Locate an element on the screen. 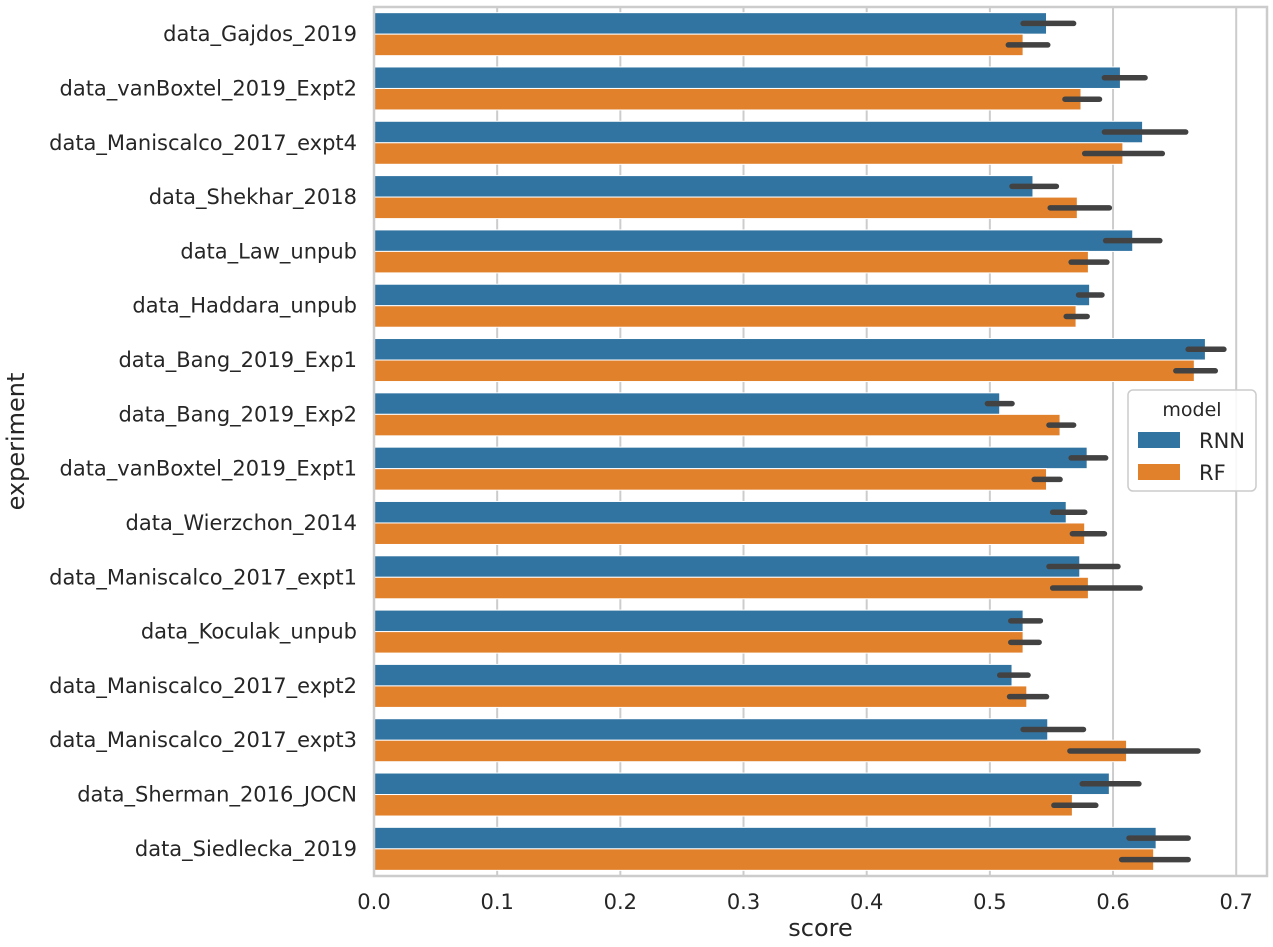 Image resolution: width=1273 pixels, height=947 pixels. y-tick-label: data_Gajdos_2019 is located at coordinates (260, 34).